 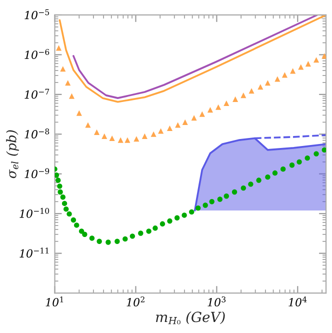 I want to click on x-tick-label: 10$^{1}$, so click(x=55, y=301).